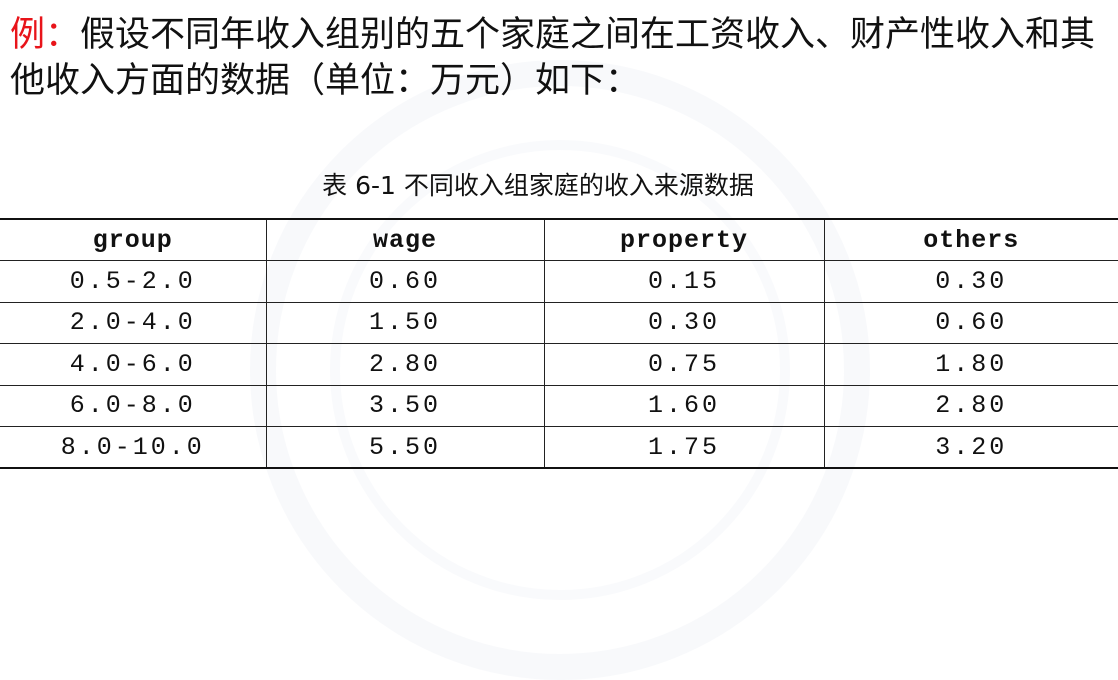 Image resolution: width=1118 pixels, height=680 pixels. Describe the element at coordinates (970, 239) in the screenshot. I see `column-header-others: others` at that location.